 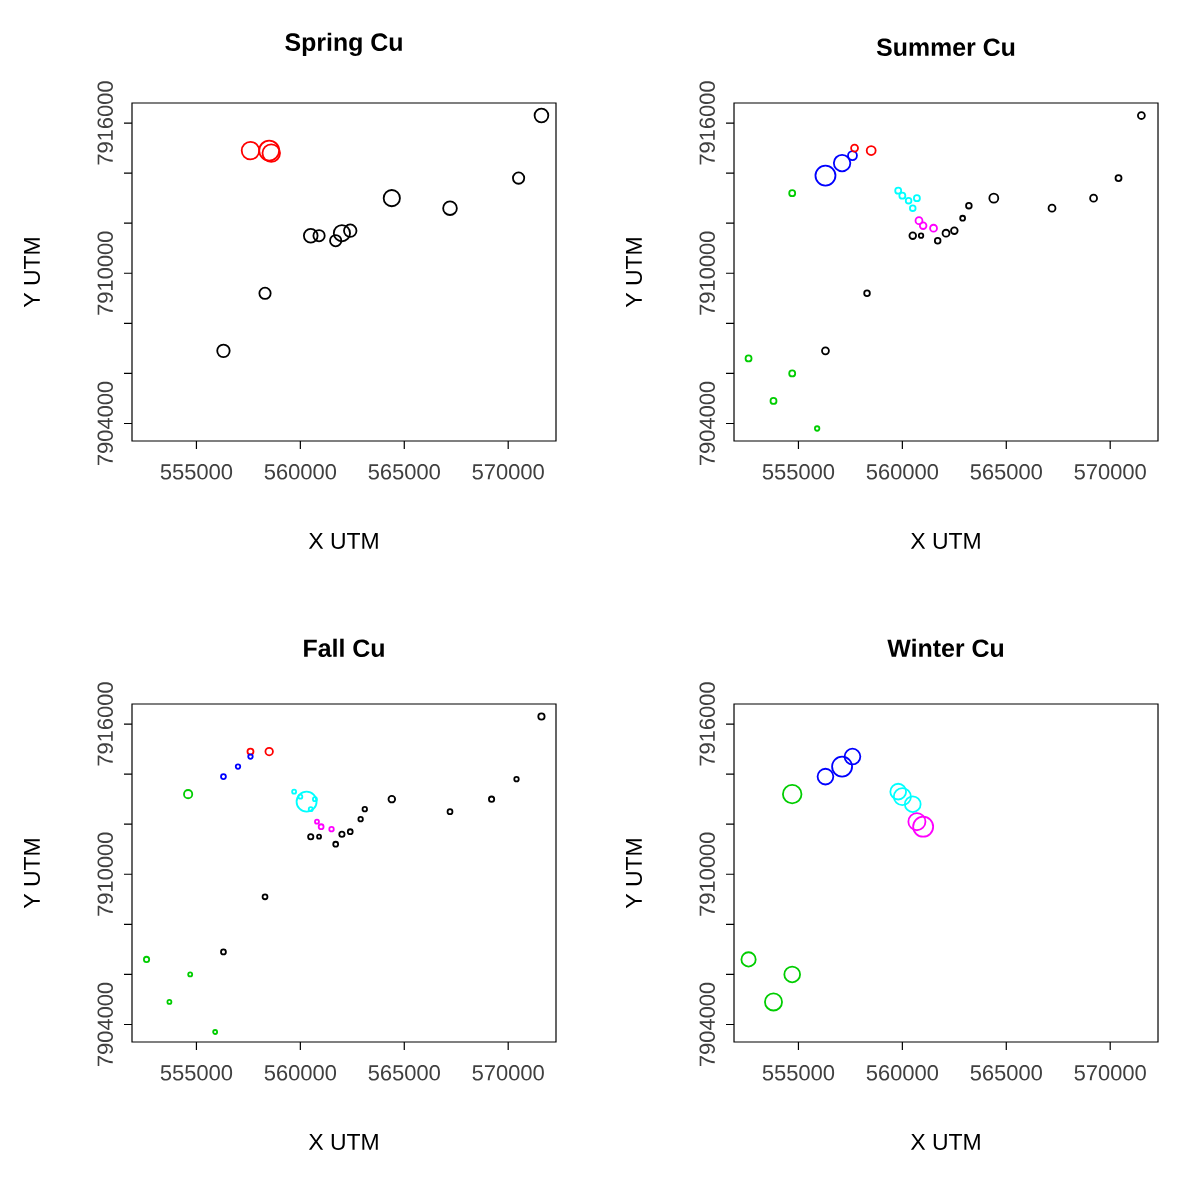 What do you see at coordinates (945, 47) in the screenshot?
I see `chart-title: Summer Cu` at bounding box center [945, 47].